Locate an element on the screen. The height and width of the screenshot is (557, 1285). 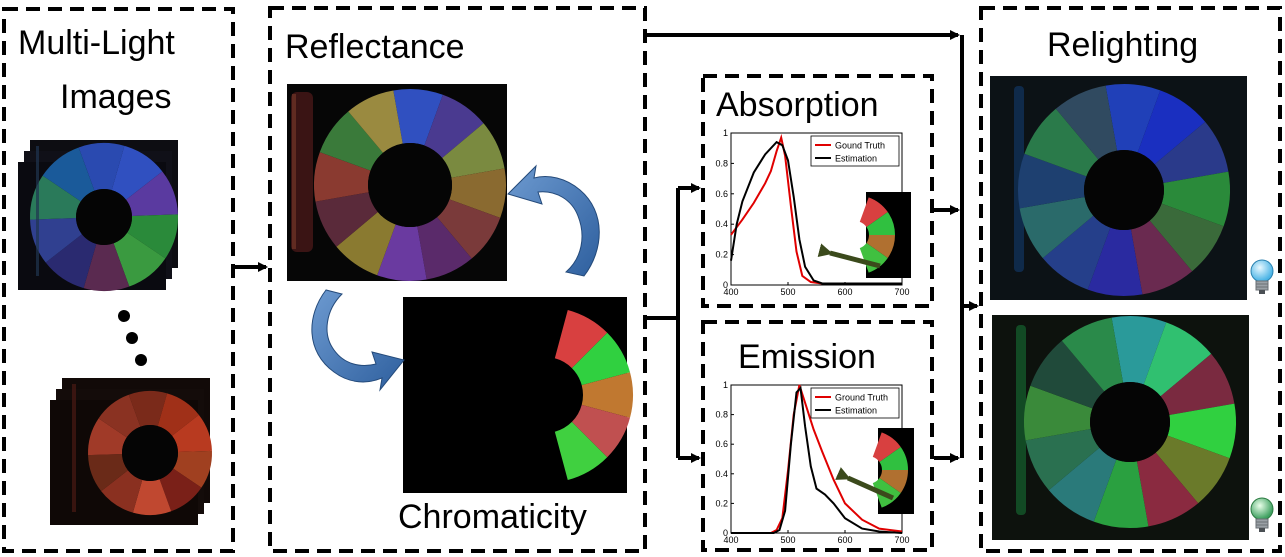
y-tick-label: 0.6 is located at coordinates (721, 444).